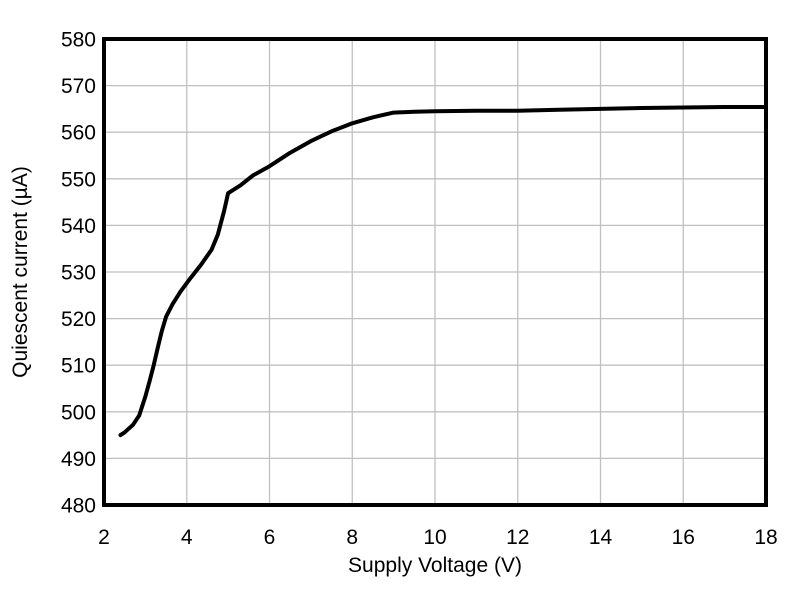  I want to click on y-tick-label-510: 510, so click(78, 366).